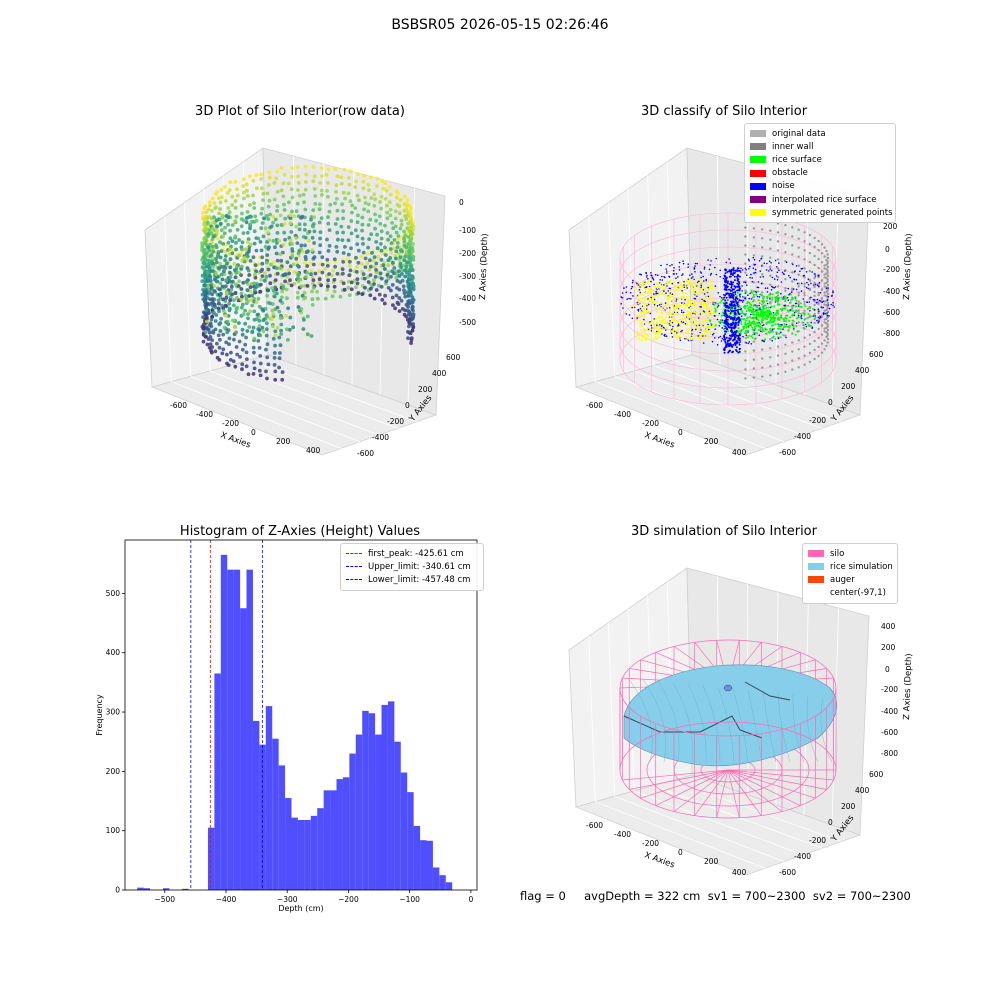  Describe the element at coordinates (407, 405) in the screenshot. I see `y-tick: 0` at that location.